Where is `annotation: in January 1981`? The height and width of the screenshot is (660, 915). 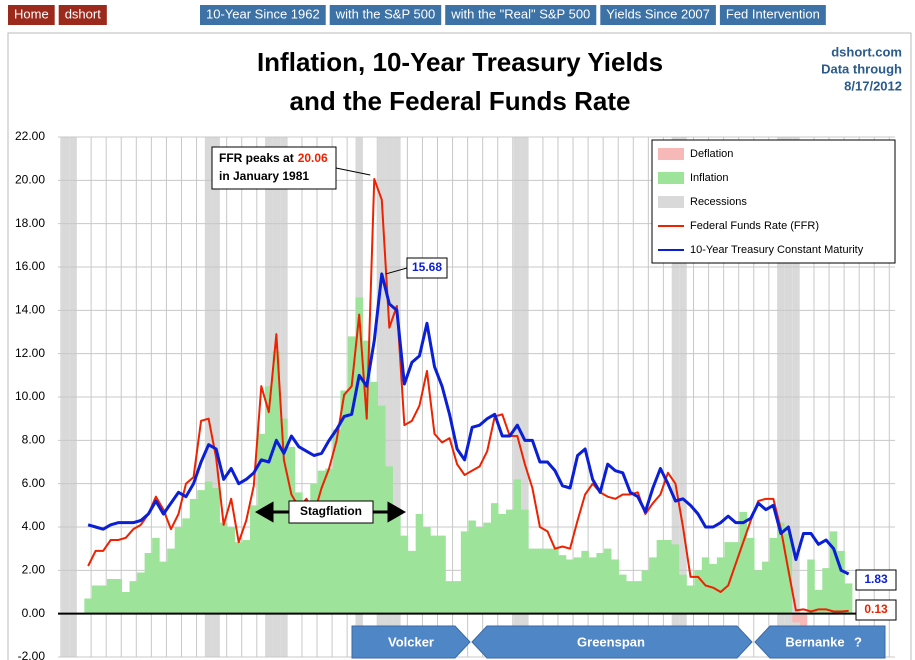 annotation: in January 1981 is located at coordinates (264, 176).